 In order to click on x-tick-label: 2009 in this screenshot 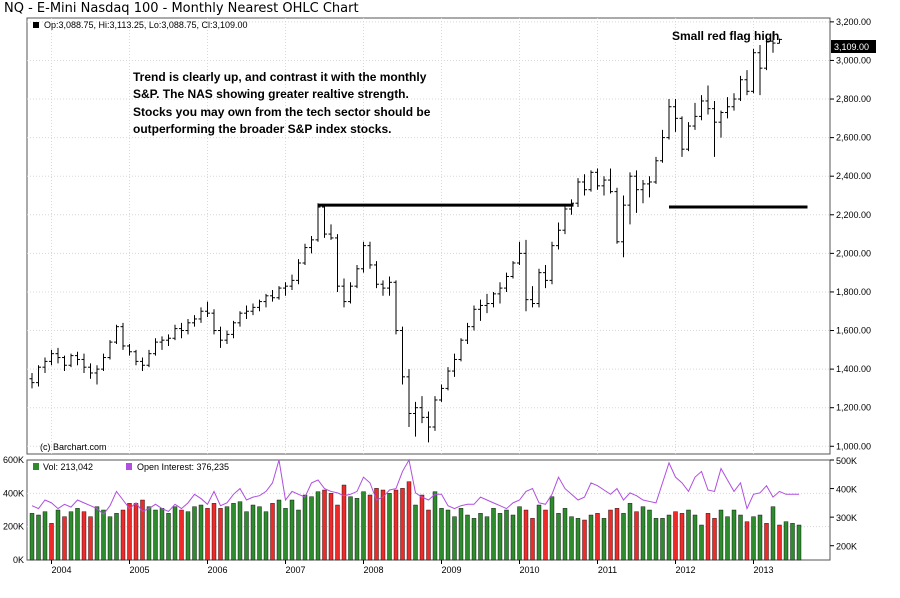, I will do `click(451, 570)`.